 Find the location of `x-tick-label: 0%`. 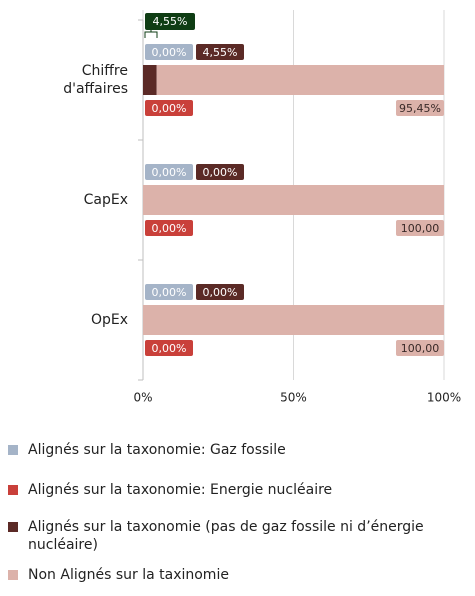

x-tick-label: 0% is located at coordinates (142, 398).